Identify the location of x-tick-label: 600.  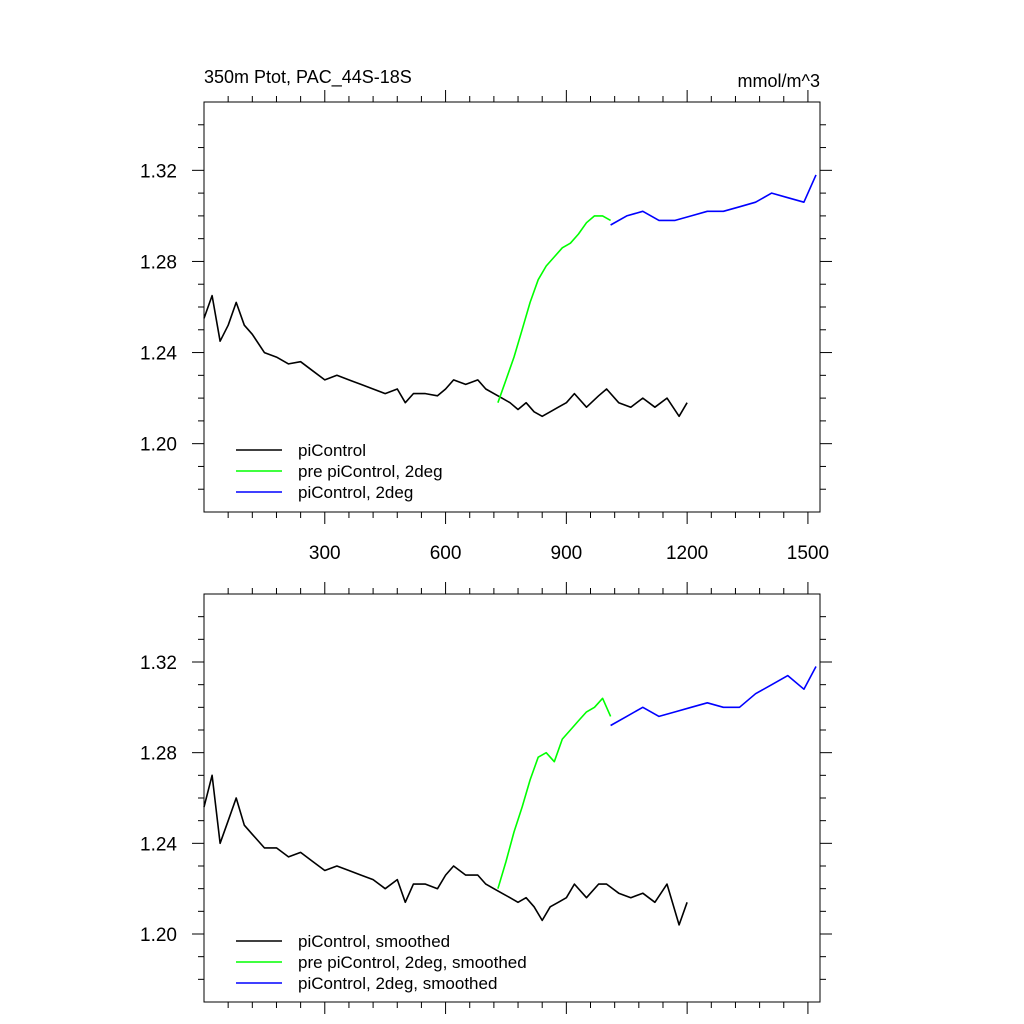
(446, 553).